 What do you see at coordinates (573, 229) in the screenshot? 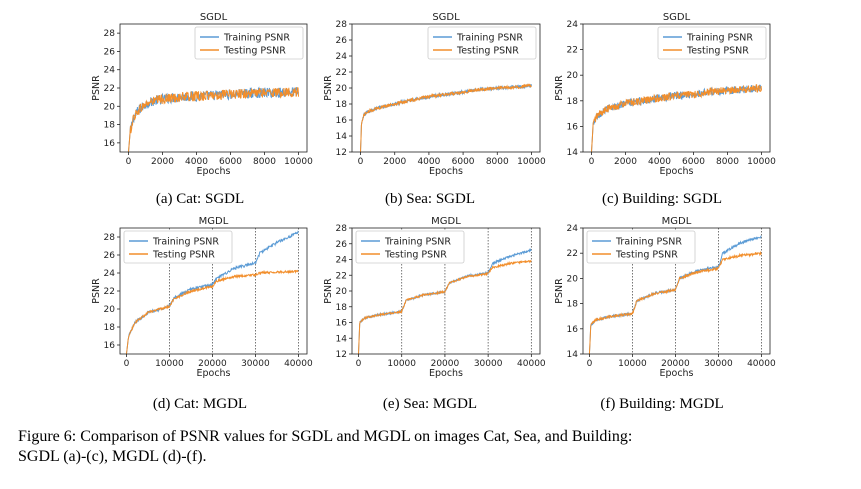
I see `y-tick-label-f-5: 24` at bounding box center [573, 229].